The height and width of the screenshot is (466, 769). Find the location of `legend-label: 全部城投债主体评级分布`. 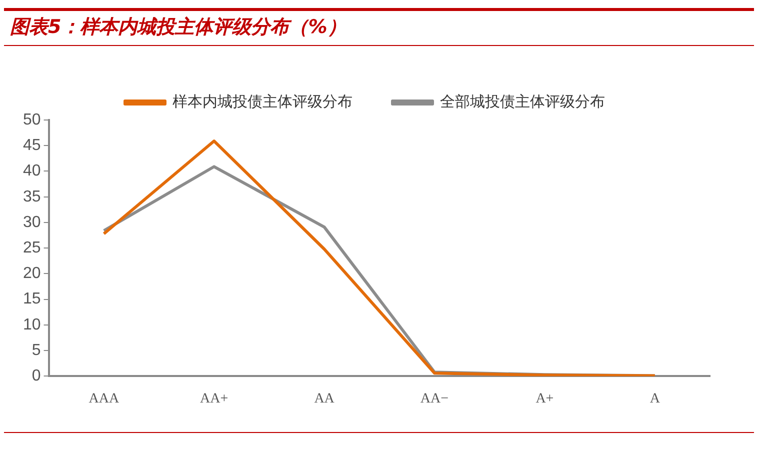

legend-label: 全部城投债主体评级分布 is located at coordinates (522, 101).